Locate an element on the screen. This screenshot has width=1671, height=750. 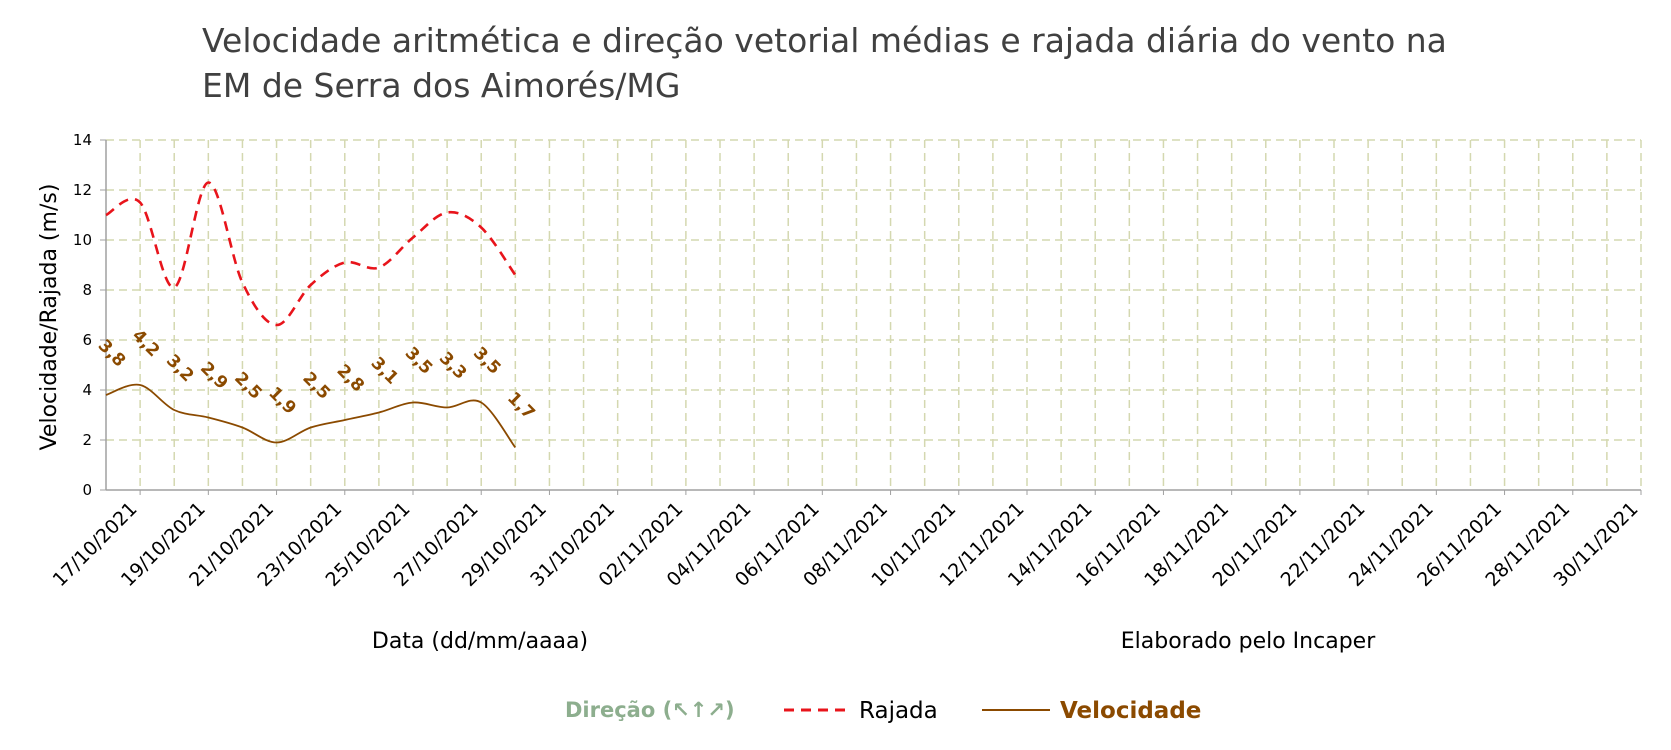
x-axis-label: Data (dd/mm/aaaa) is located at coordinates (480, 641).